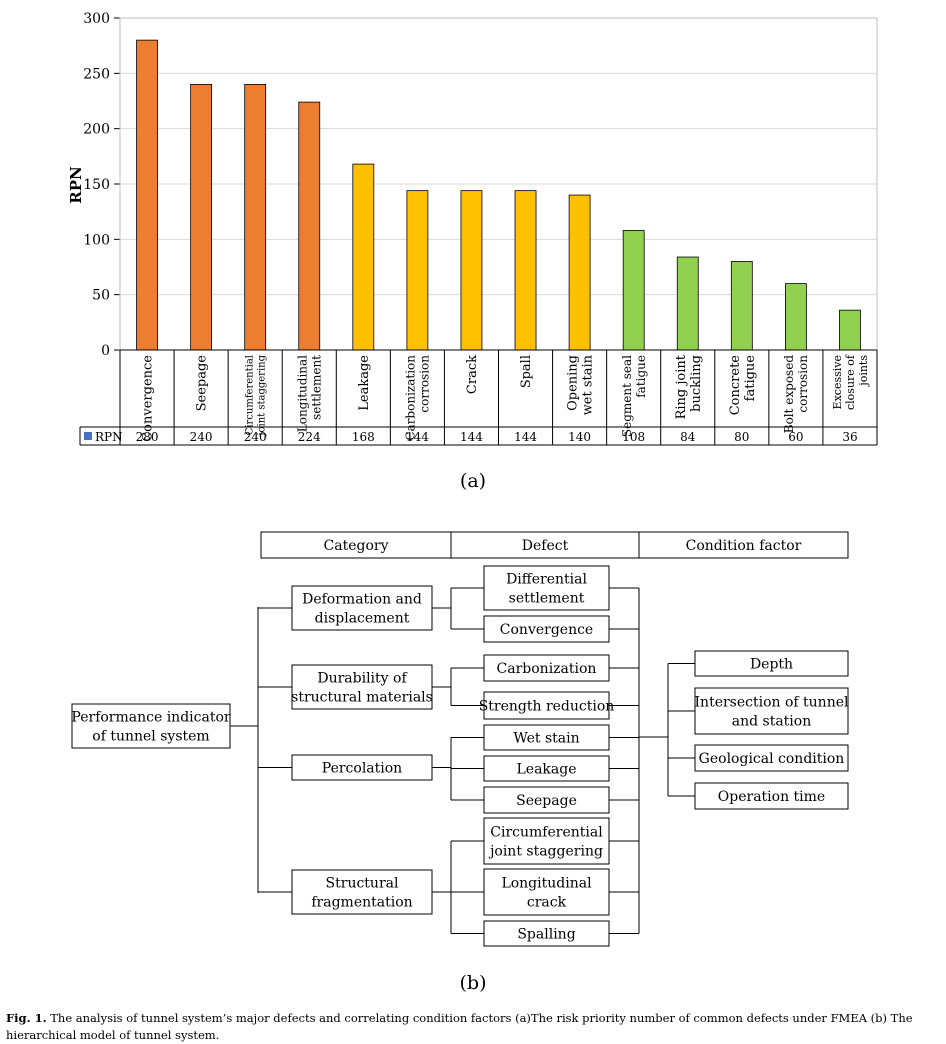 Image resolution: width=946 pixels, height=1044 pixels. I want to click on table-value: 108, so click(633, 437).